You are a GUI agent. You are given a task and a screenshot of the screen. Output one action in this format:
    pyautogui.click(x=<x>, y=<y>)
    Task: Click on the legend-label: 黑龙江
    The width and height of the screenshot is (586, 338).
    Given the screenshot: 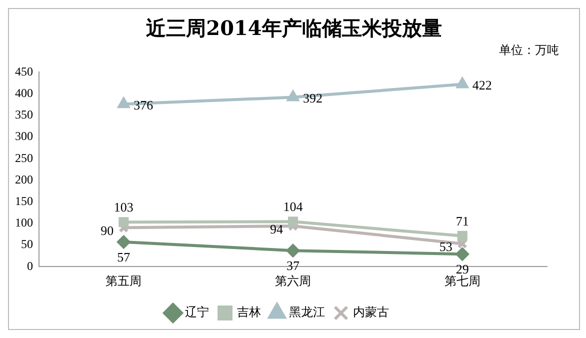 What is the action you would take?
    pyautogui.click(x=307, y=312)
    